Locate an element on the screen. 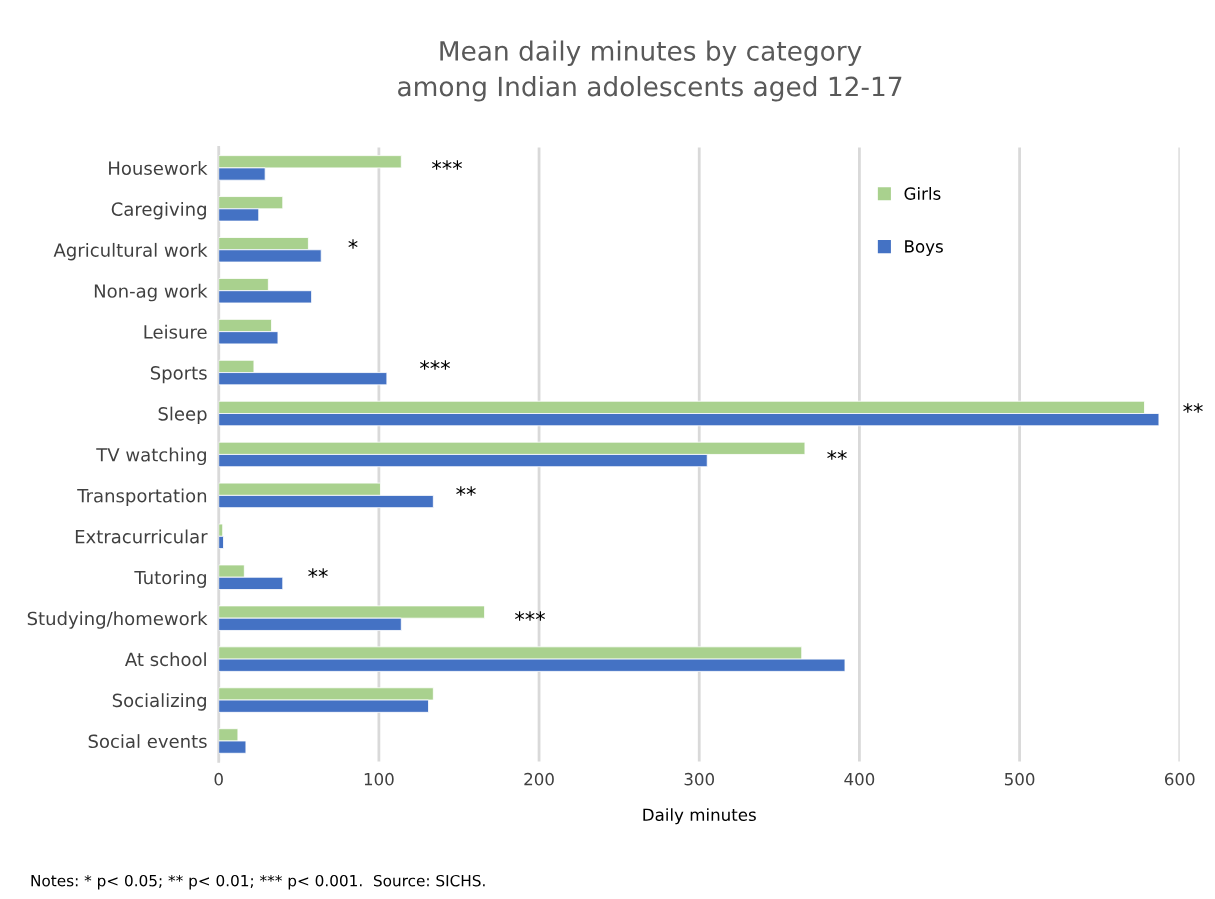 This screenshot has width=1215, height=899. y-tick-label: Transportation is located at coordinates (142, 497).